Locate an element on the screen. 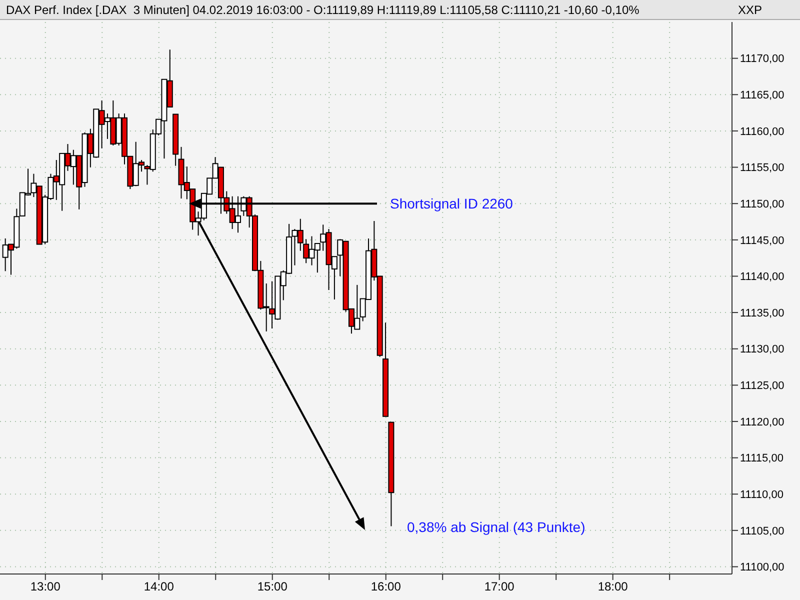  x-tick-label: 14:00 is located at coordinates (159, 587).